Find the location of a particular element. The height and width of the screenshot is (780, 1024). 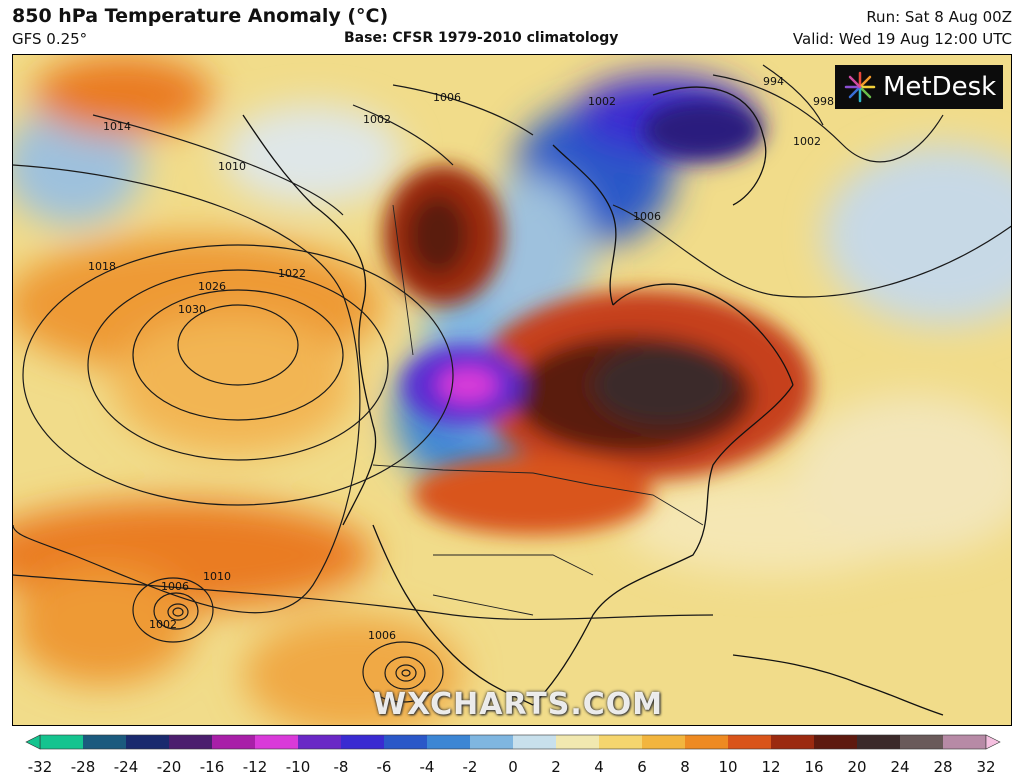

colorbar-max-arrow is located at coordinates (993, 742).